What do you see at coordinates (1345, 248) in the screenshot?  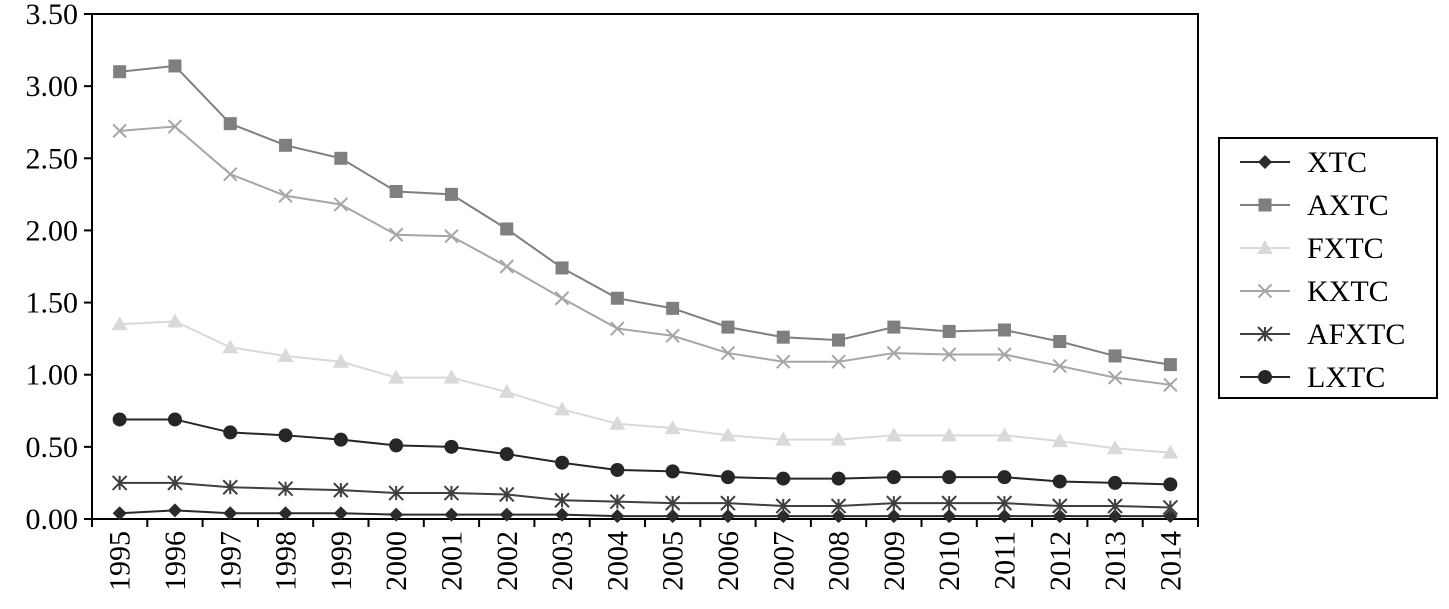 I see `legend-label: FXTC` at bounding box center [1345, 248].